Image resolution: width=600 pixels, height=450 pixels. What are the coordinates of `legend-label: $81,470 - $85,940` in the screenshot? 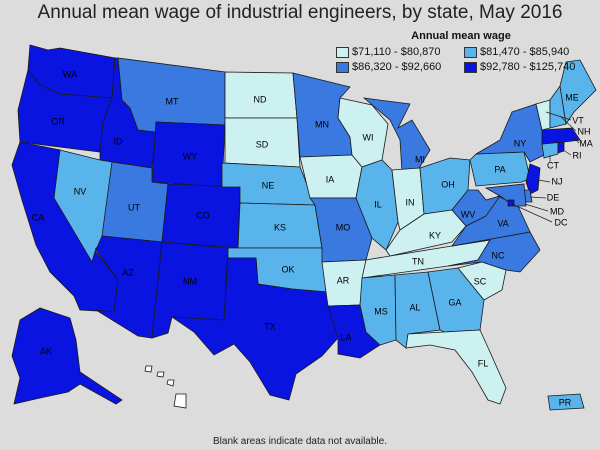 It's located at (525, 52).